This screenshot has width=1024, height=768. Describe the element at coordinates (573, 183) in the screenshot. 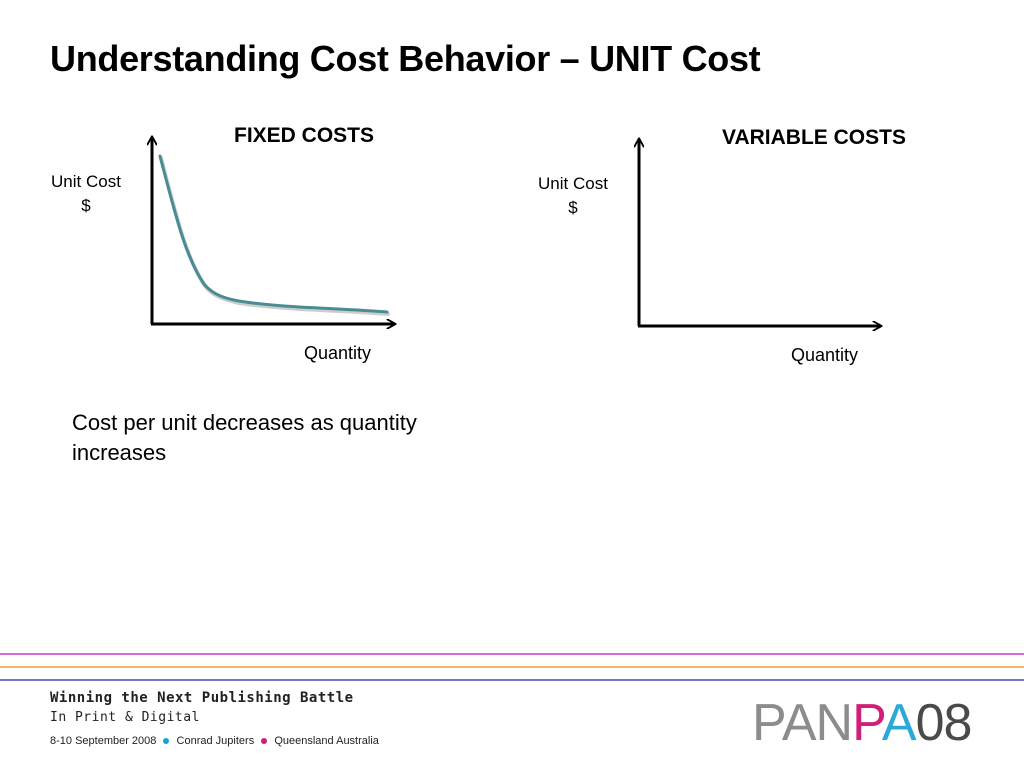

I see `variable-ylabel-line1: Unit Cost` at that location.